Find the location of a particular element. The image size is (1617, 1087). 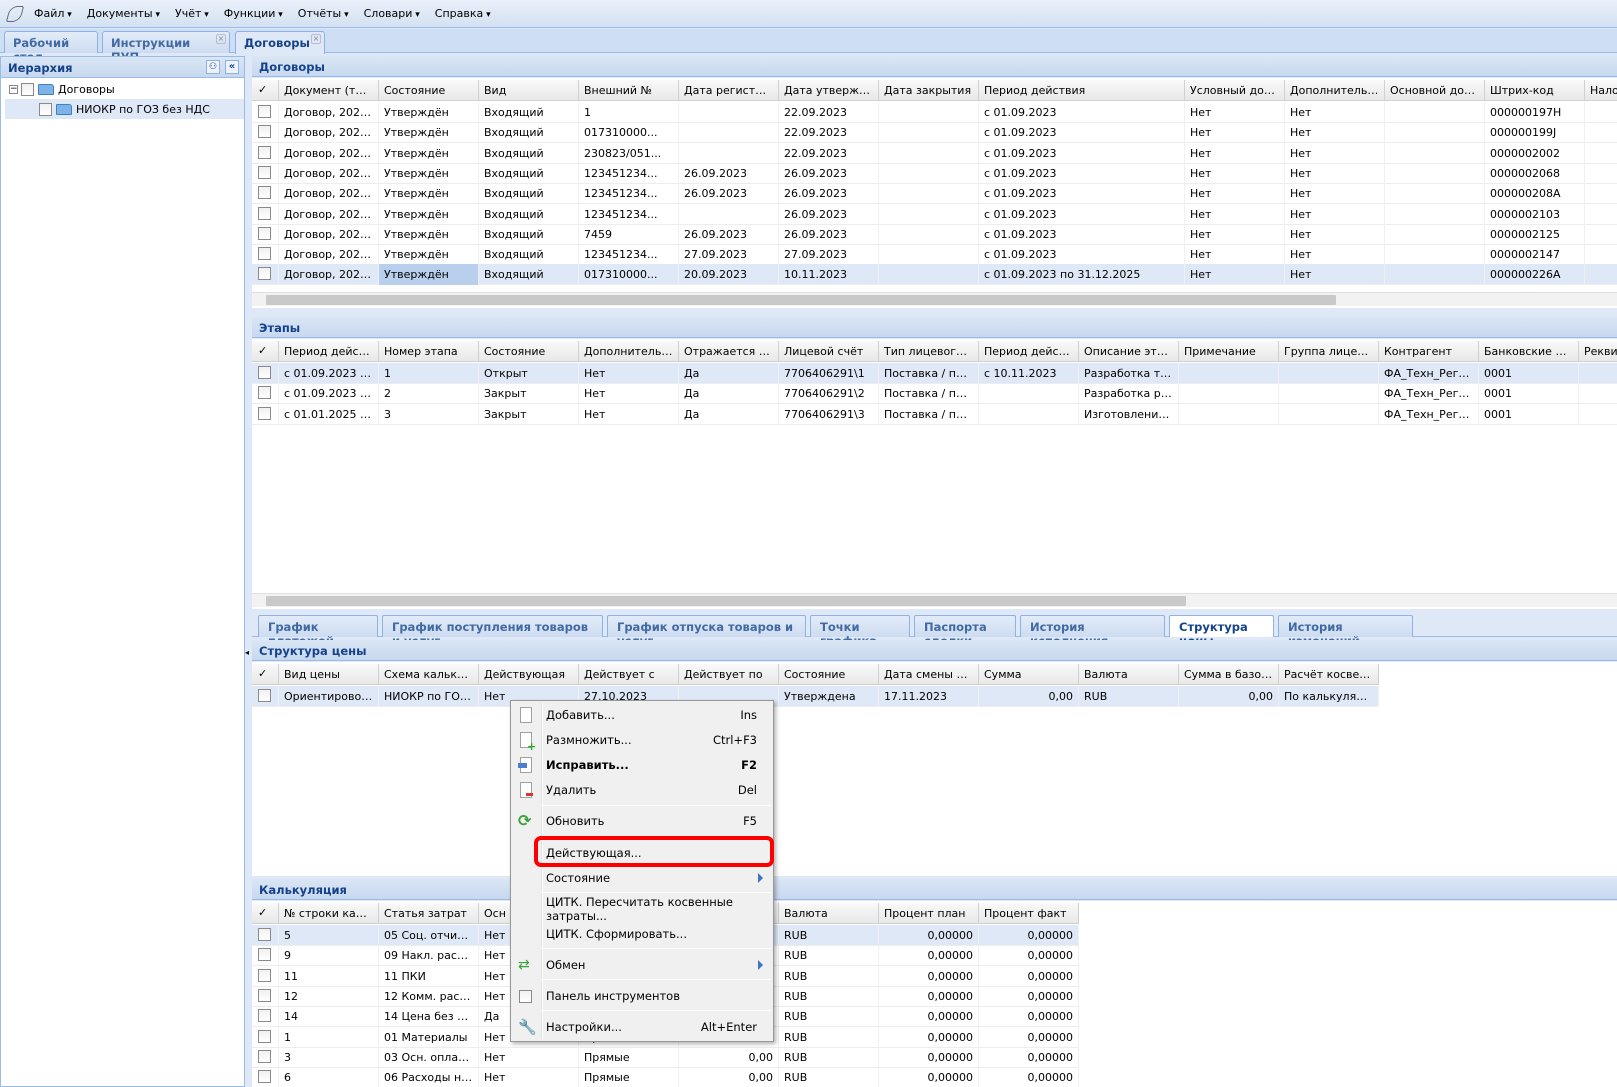

collapse-tree-icon: − is located at coordinates (13, 88).